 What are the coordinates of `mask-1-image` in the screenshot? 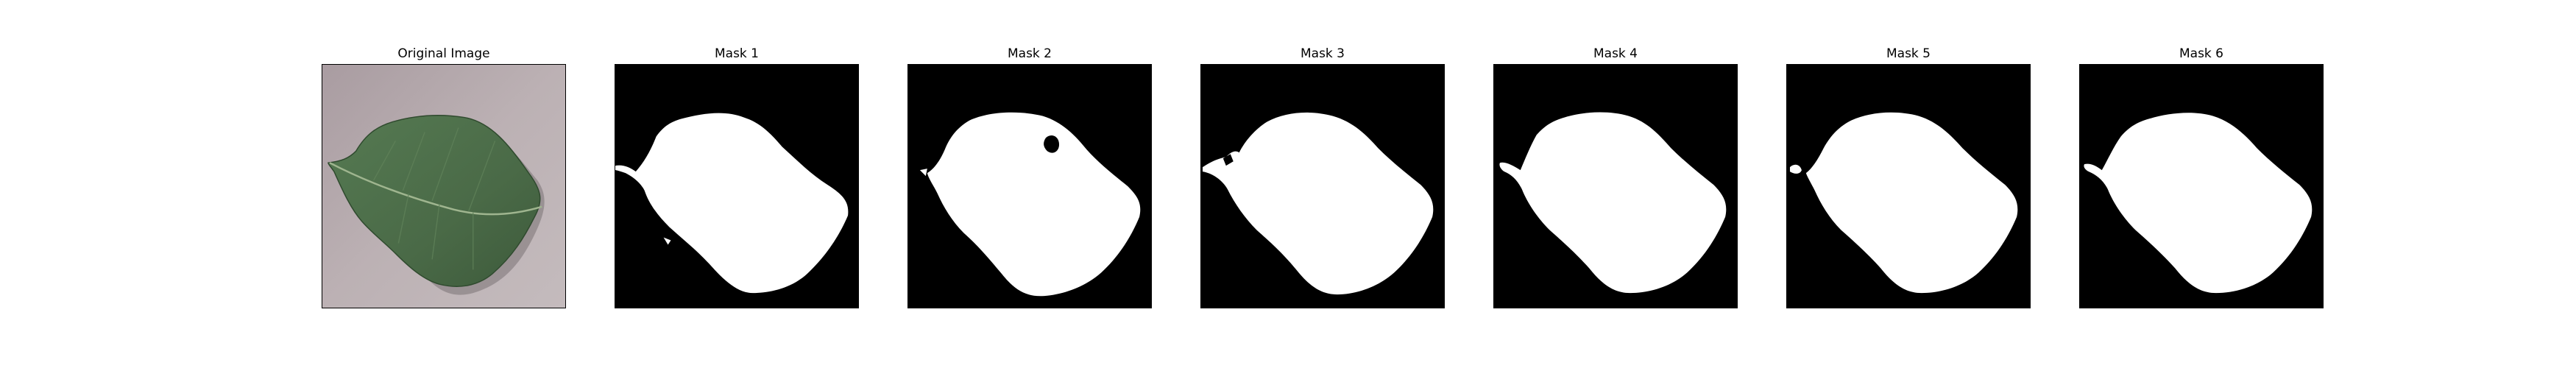 It's located at (736, 186).